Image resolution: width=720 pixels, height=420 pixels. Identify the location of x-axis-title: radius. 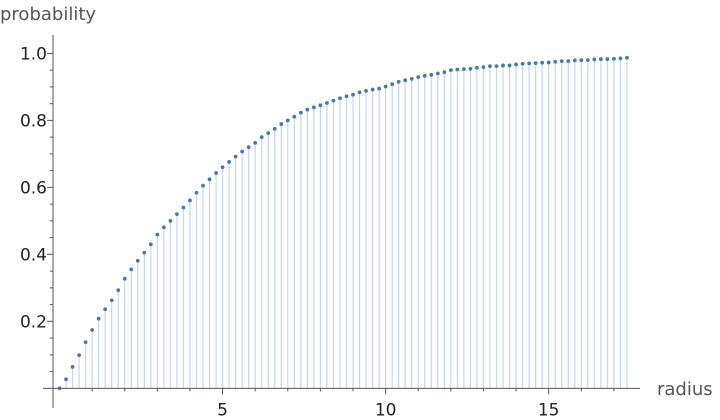
(685, 389).